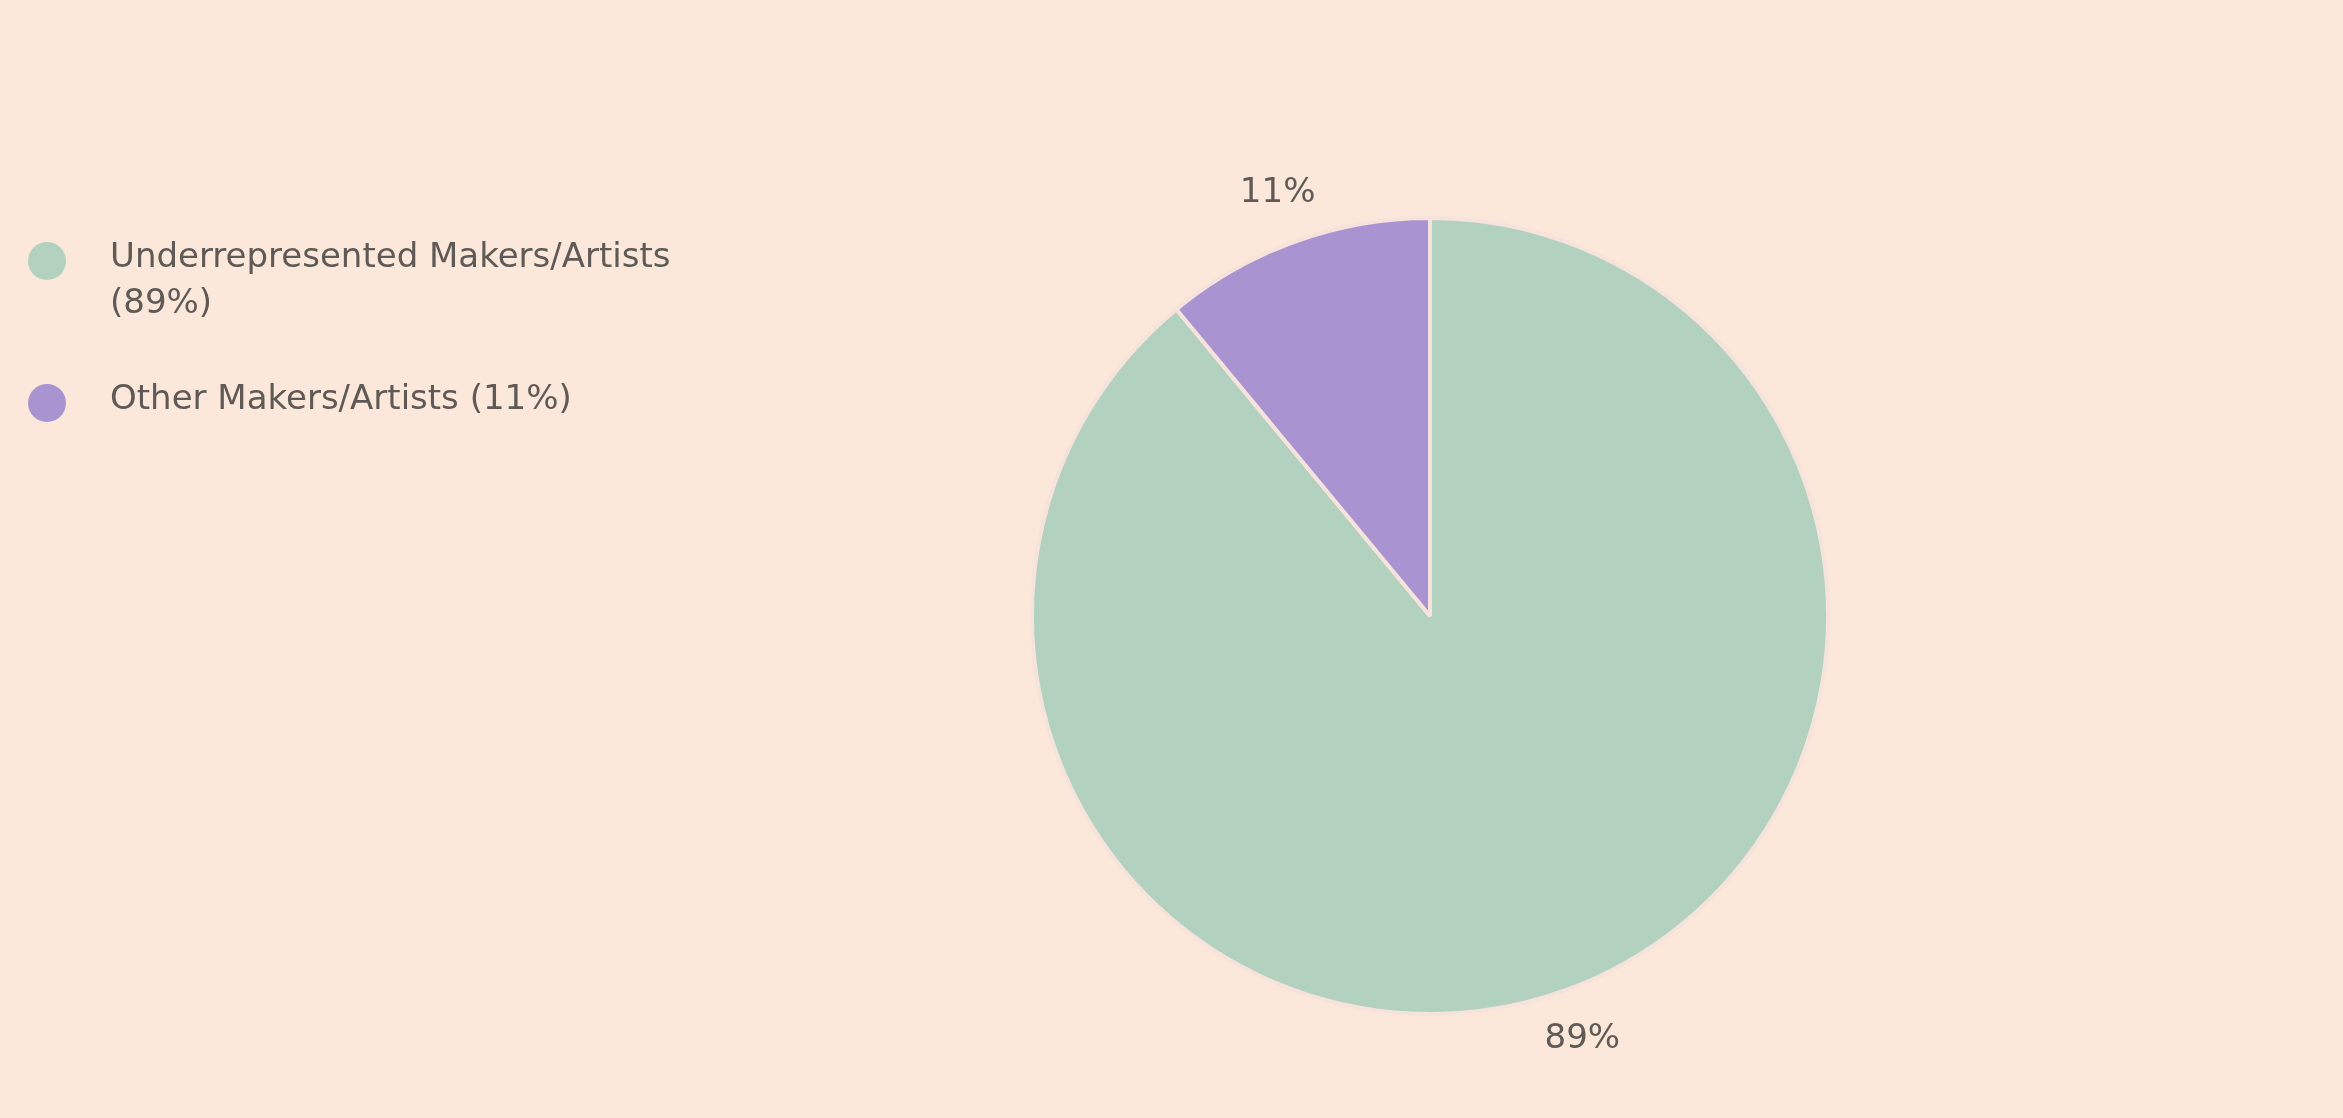 The image size is (2343, 1118). Describe the element at coordinates (1582, 1035) in the screenshot. I see `data-label: 89%` at that location.